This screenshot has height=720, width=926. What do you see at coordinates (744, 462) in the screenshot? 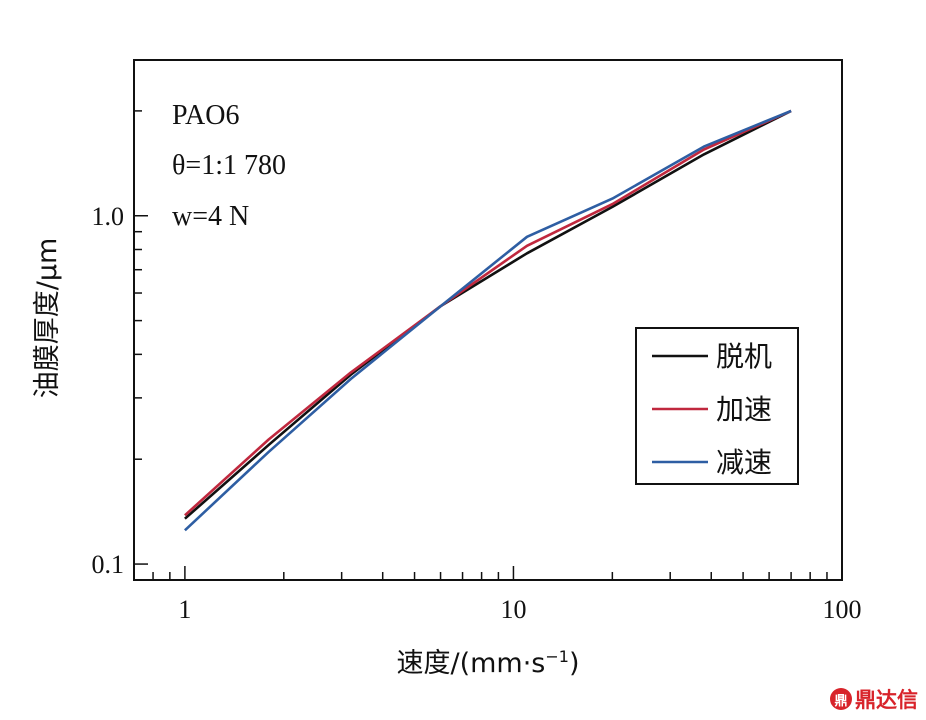
I see `legend-label-3: 减速` at bounding box center [744, 462].